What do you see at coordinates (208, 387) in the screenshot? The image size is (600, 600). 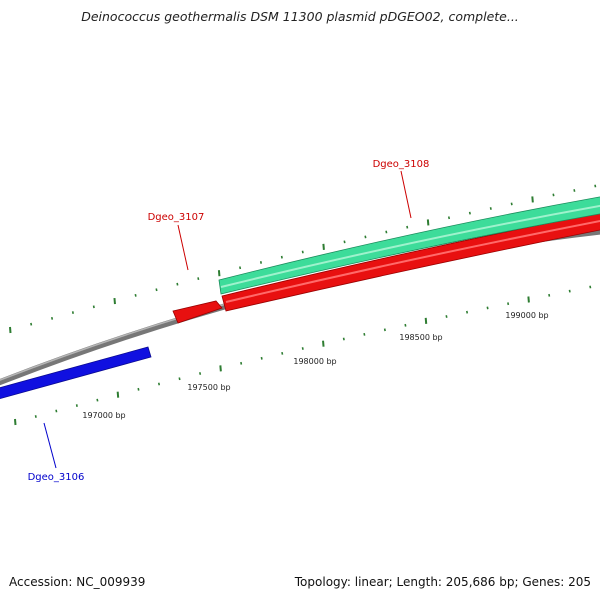 I see `tick-label: 197500 bp` at bounding box center [208, 387].